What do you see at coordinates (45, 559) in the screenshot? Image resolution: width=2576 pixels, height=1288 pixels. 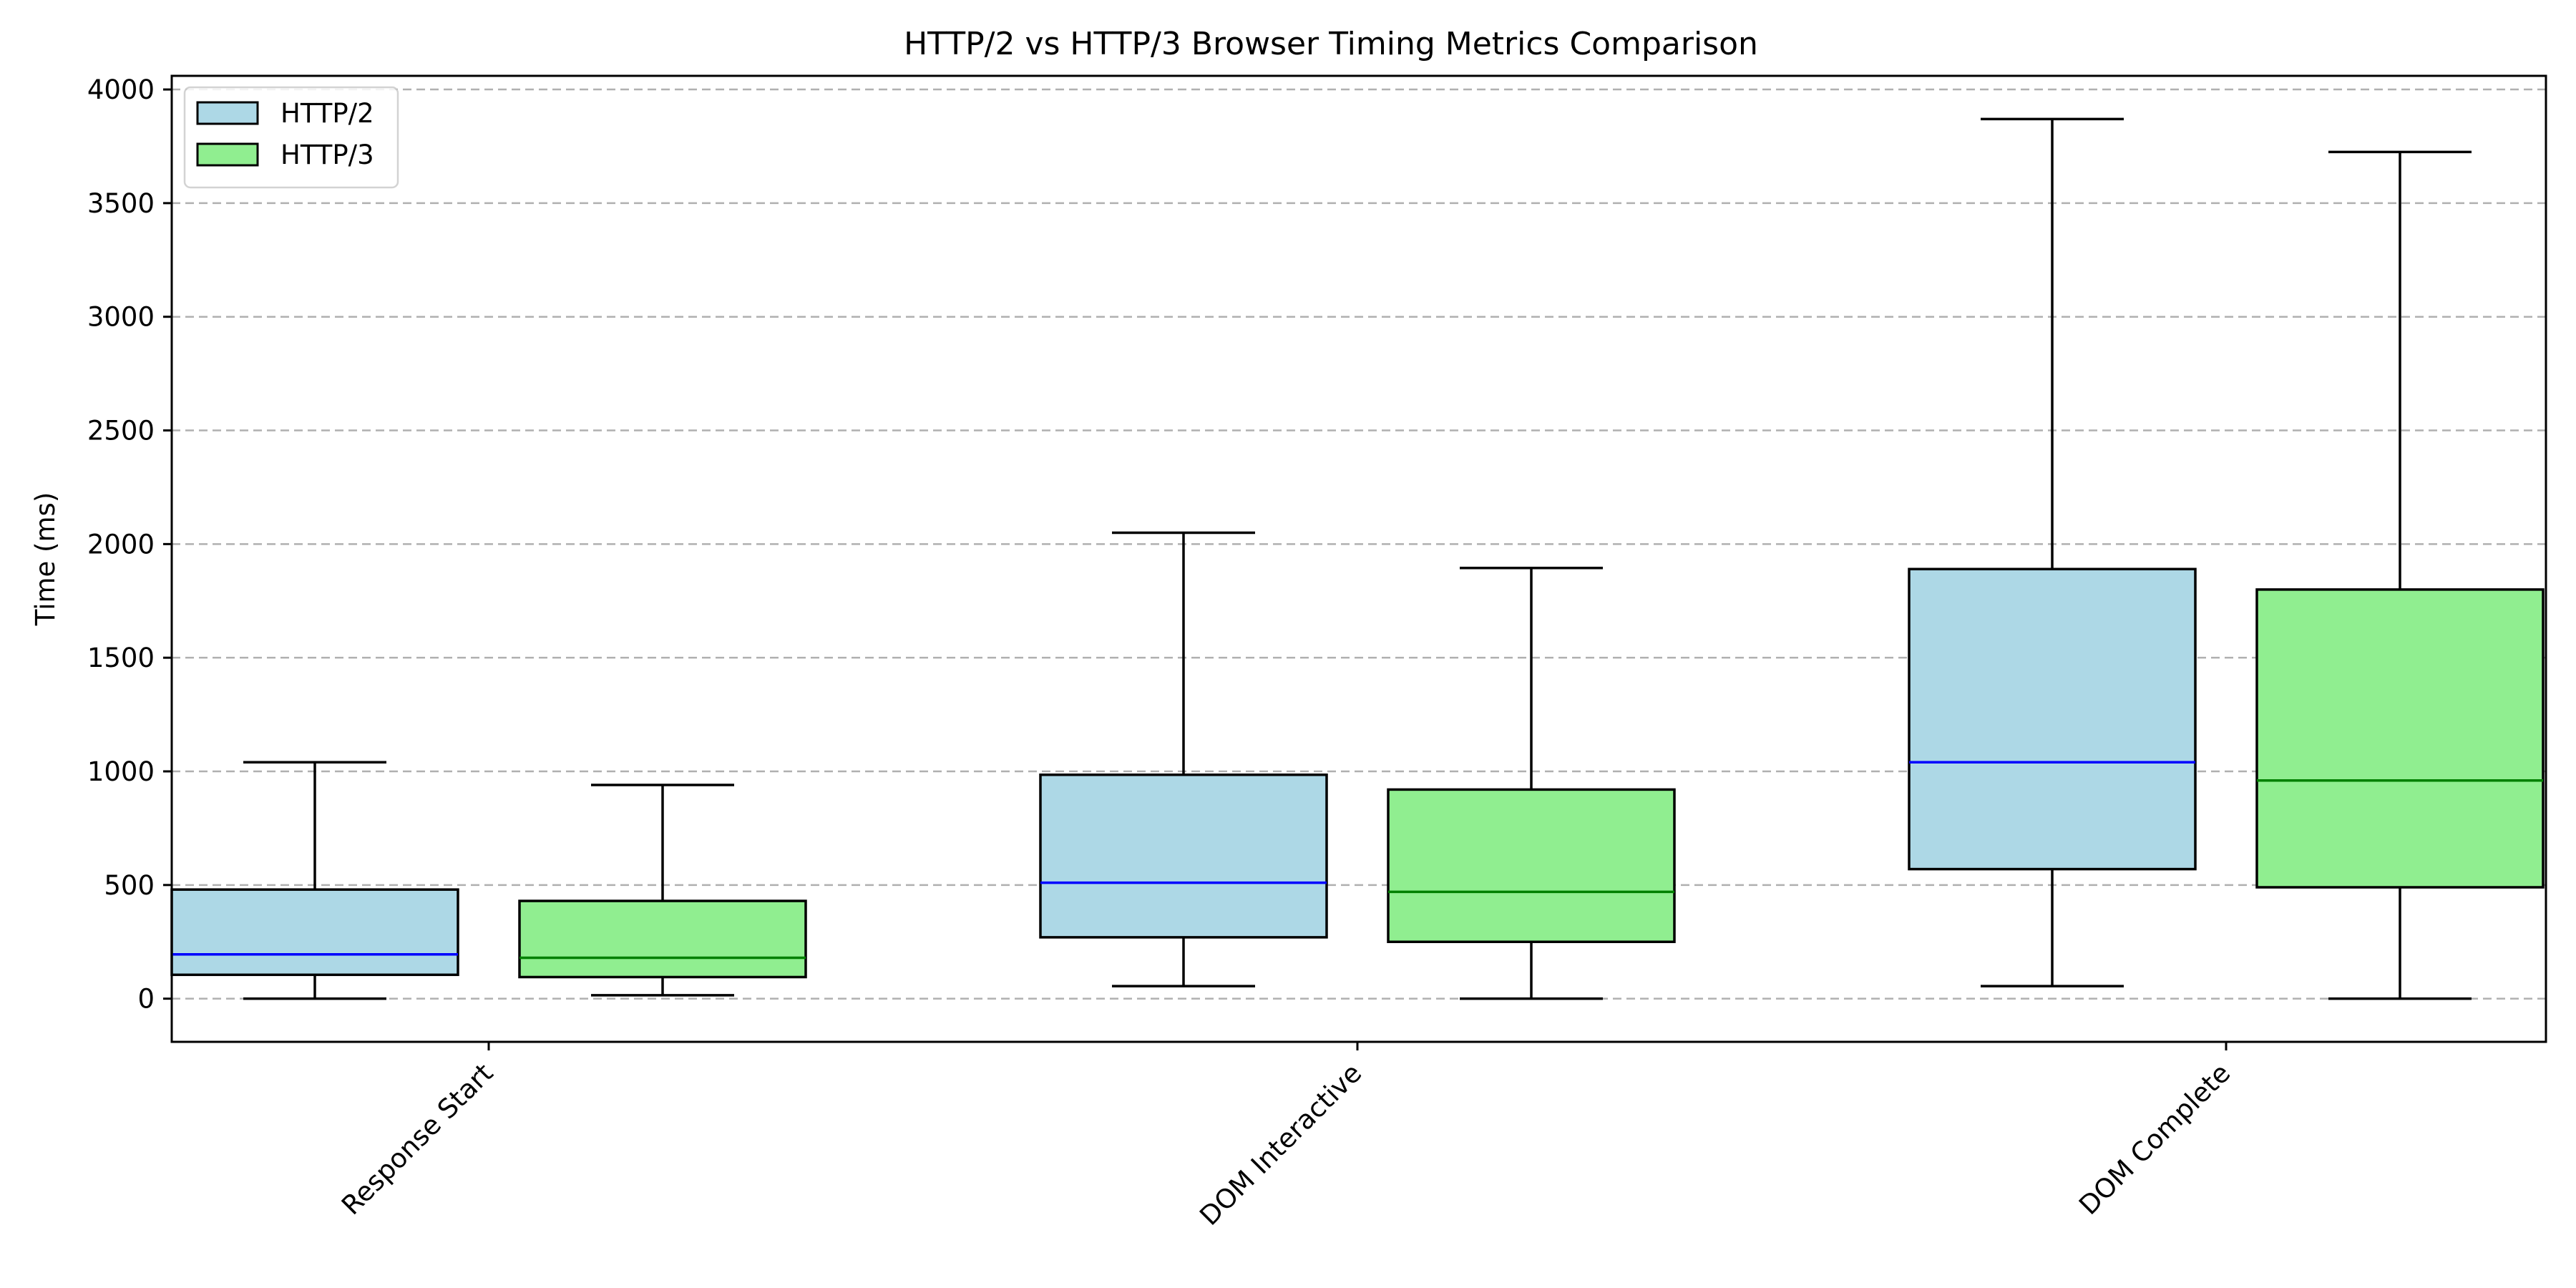 I see `y-axis-label: Time (ms)` at bounding box center [45, 559].